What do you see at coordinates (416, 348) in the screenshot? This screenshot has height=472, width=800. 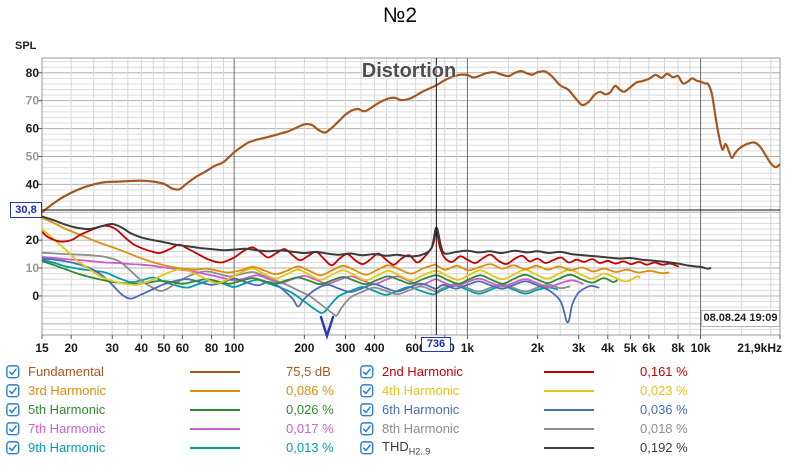 I see `x-tick-label: 600` at bounding box center [416, 348].